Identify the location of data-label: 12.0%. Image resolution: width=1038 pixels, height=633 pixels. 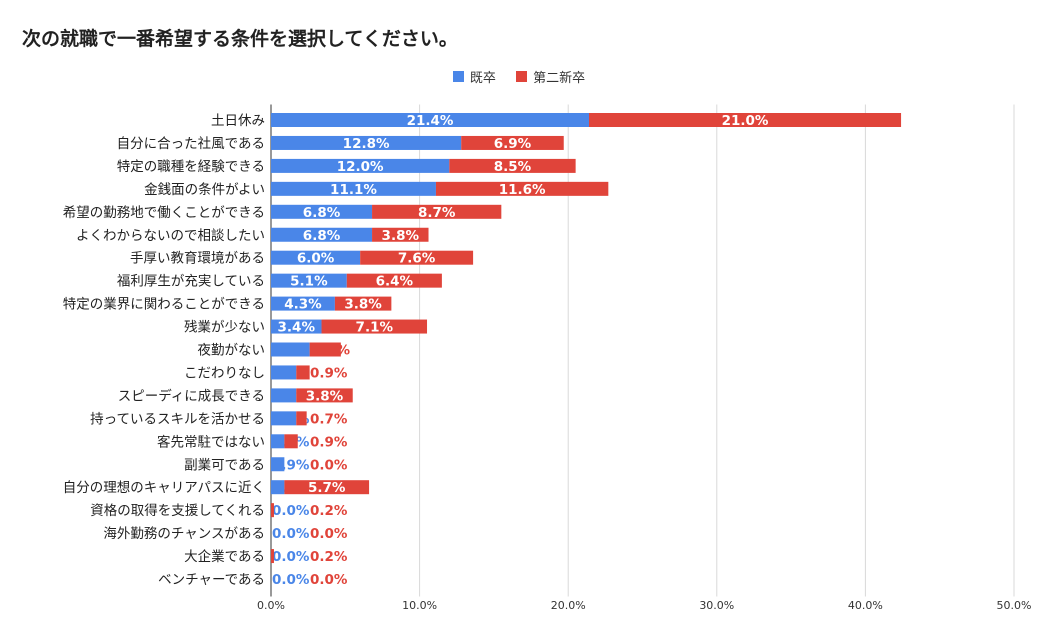
(360, 167).